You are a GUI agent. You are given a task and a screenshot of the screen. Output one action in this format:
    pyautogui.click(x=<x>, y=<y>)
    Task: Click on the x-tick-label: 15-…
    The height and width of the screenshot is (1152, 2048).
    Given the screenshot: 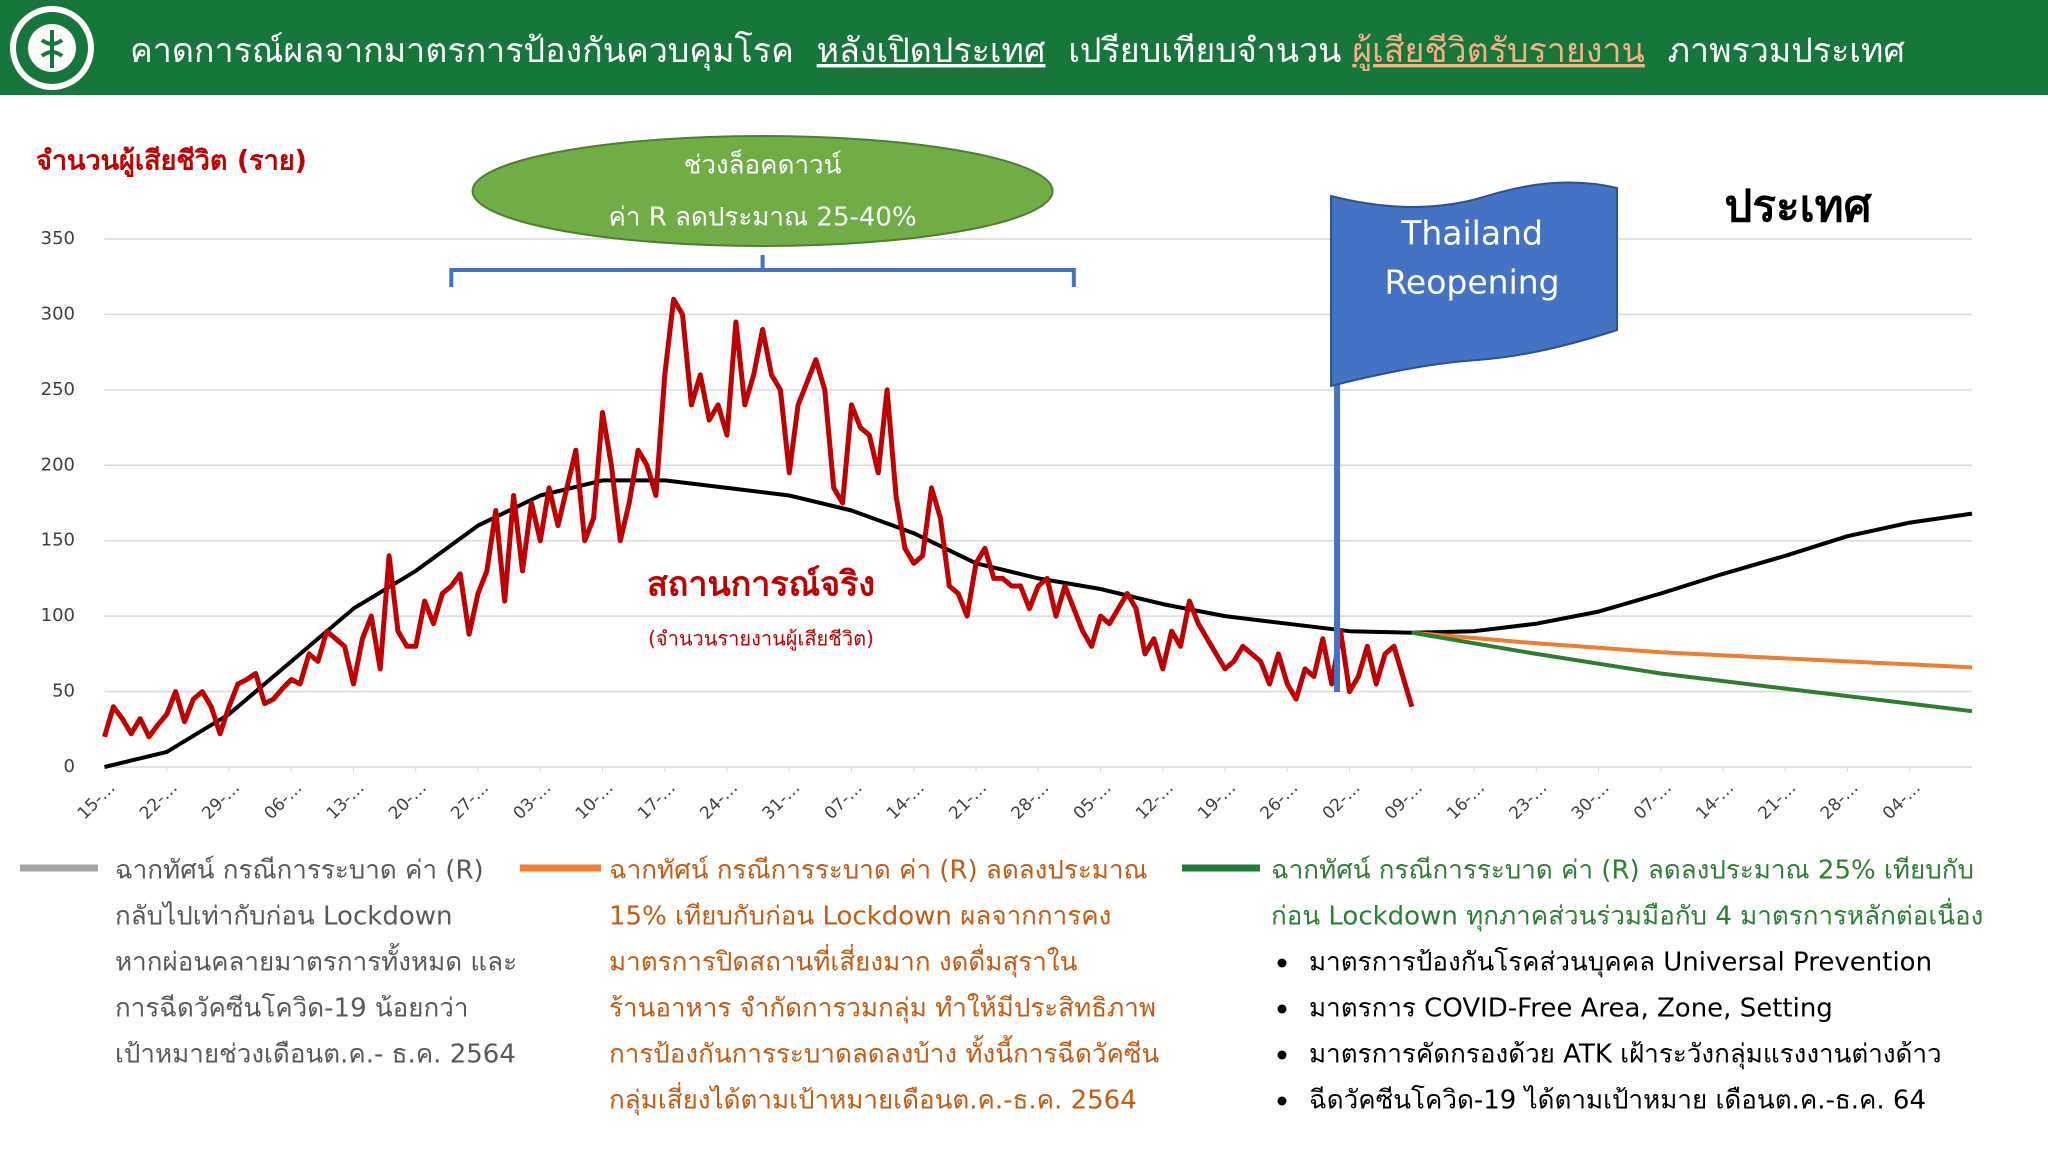 What is the action you would take?
    pyautogui.click(x=97, y=801)
    